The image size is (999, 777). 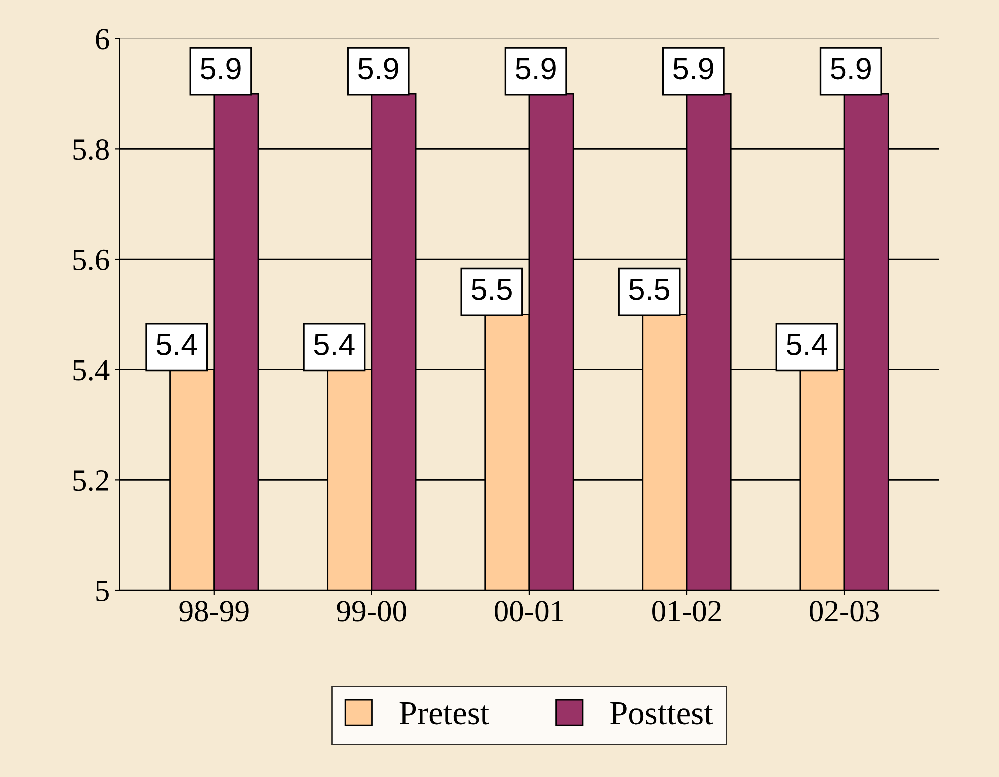 What do you see at coordinates (91, 481) in the screenshot?
I see `y-tick-label: 5.2` at bounding box center [91, 481].